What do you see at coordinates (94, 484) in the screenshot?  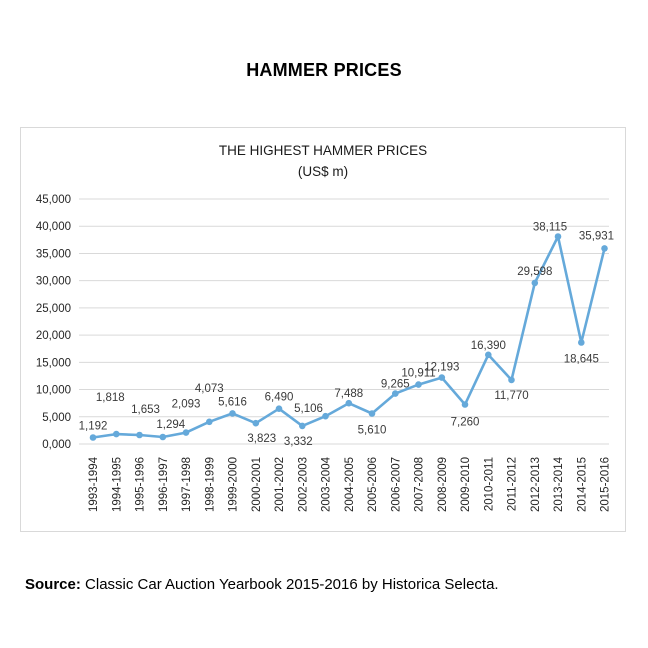 I see `x-category-label: 1993-1994` at bounding box center [94, 484].